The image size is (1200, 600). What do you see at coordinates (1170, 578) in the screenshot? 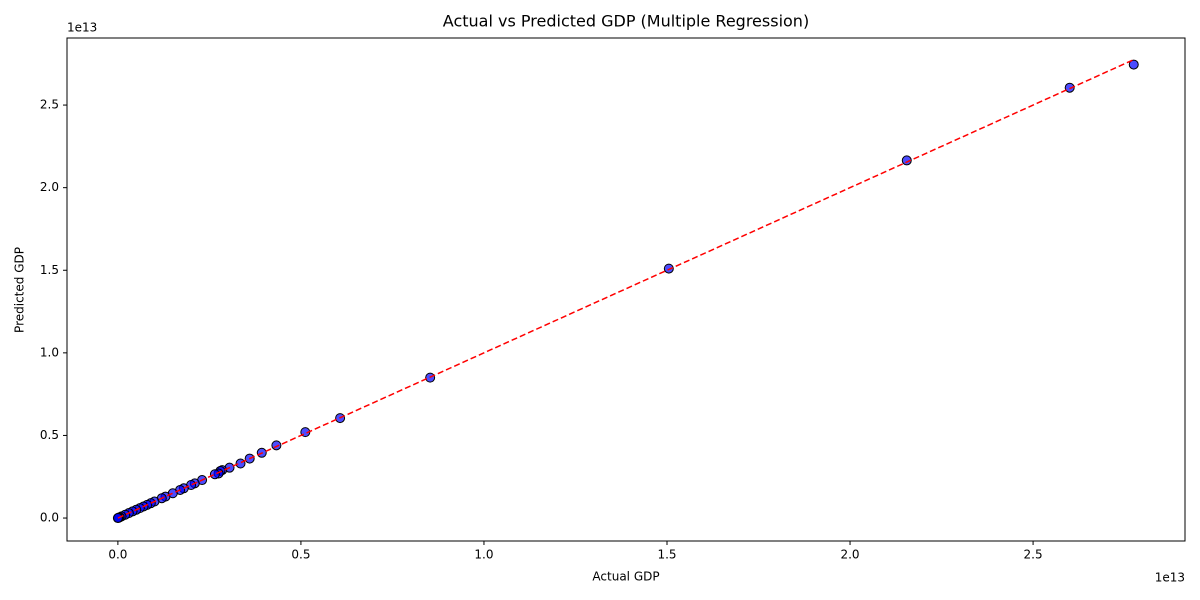
I see `x-offset-label: 1e13` at bounding box center [1170, 578].